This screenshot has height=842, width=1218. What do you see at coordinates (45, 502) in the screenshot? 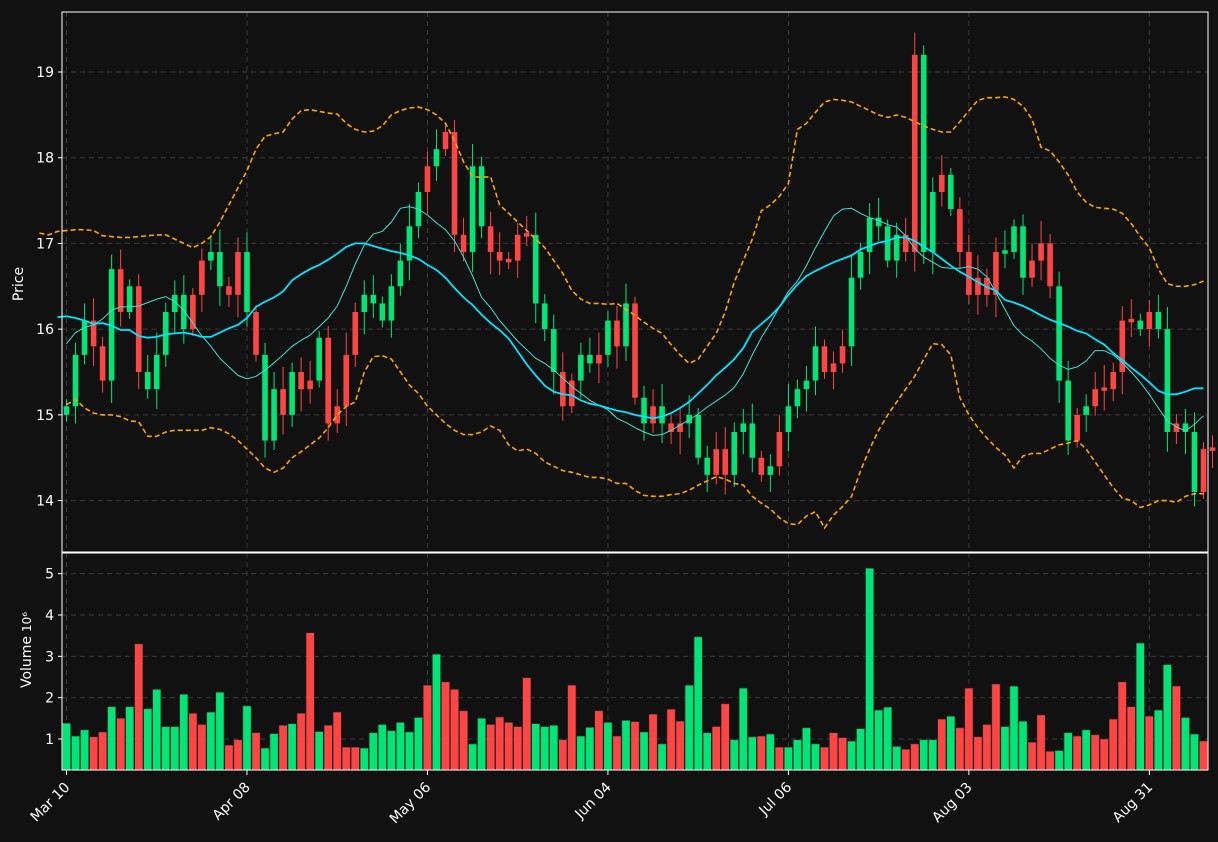
I see `price-y-tick-label: 14` at bounding box center [45, 502].